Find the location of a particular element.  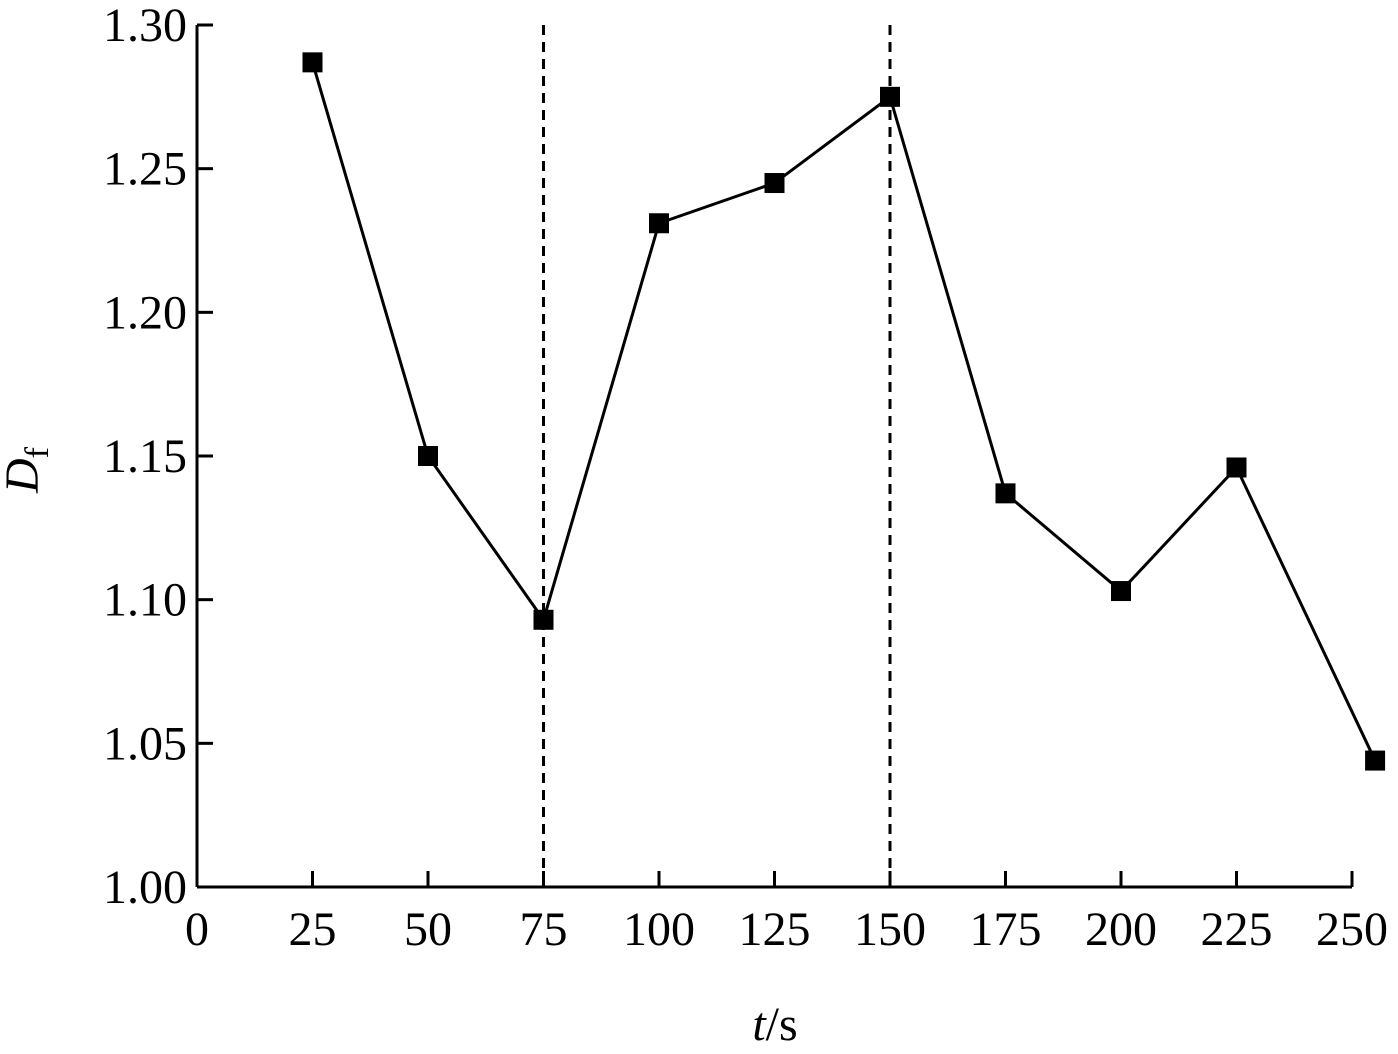

x-tick-label: 250 is located at coordinates (1352, 929).